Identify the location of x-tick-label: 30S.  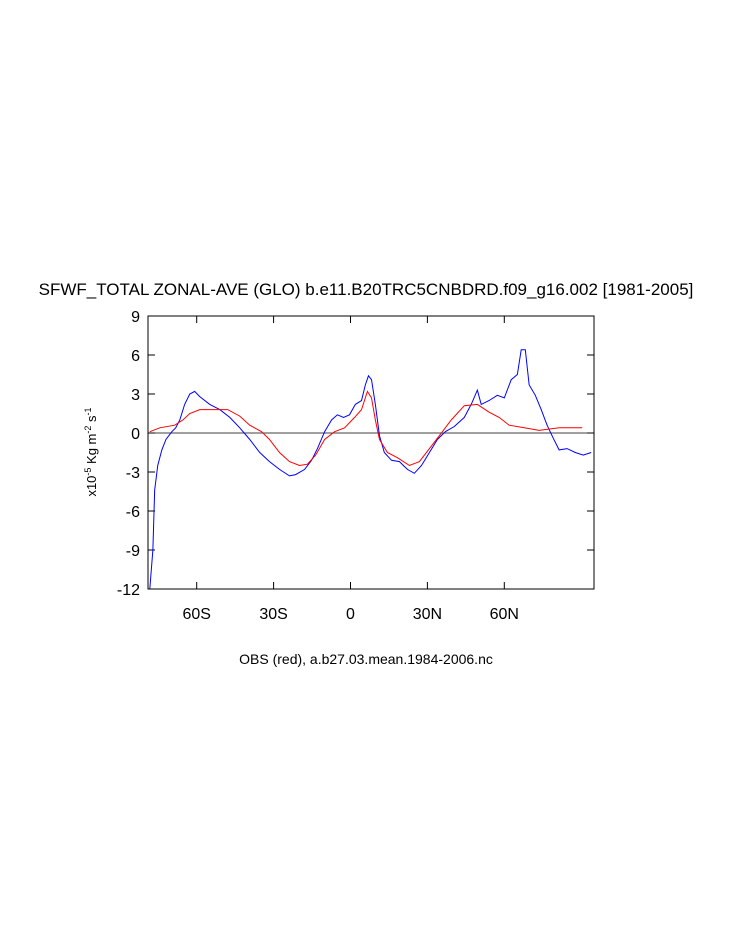
(273, 614).